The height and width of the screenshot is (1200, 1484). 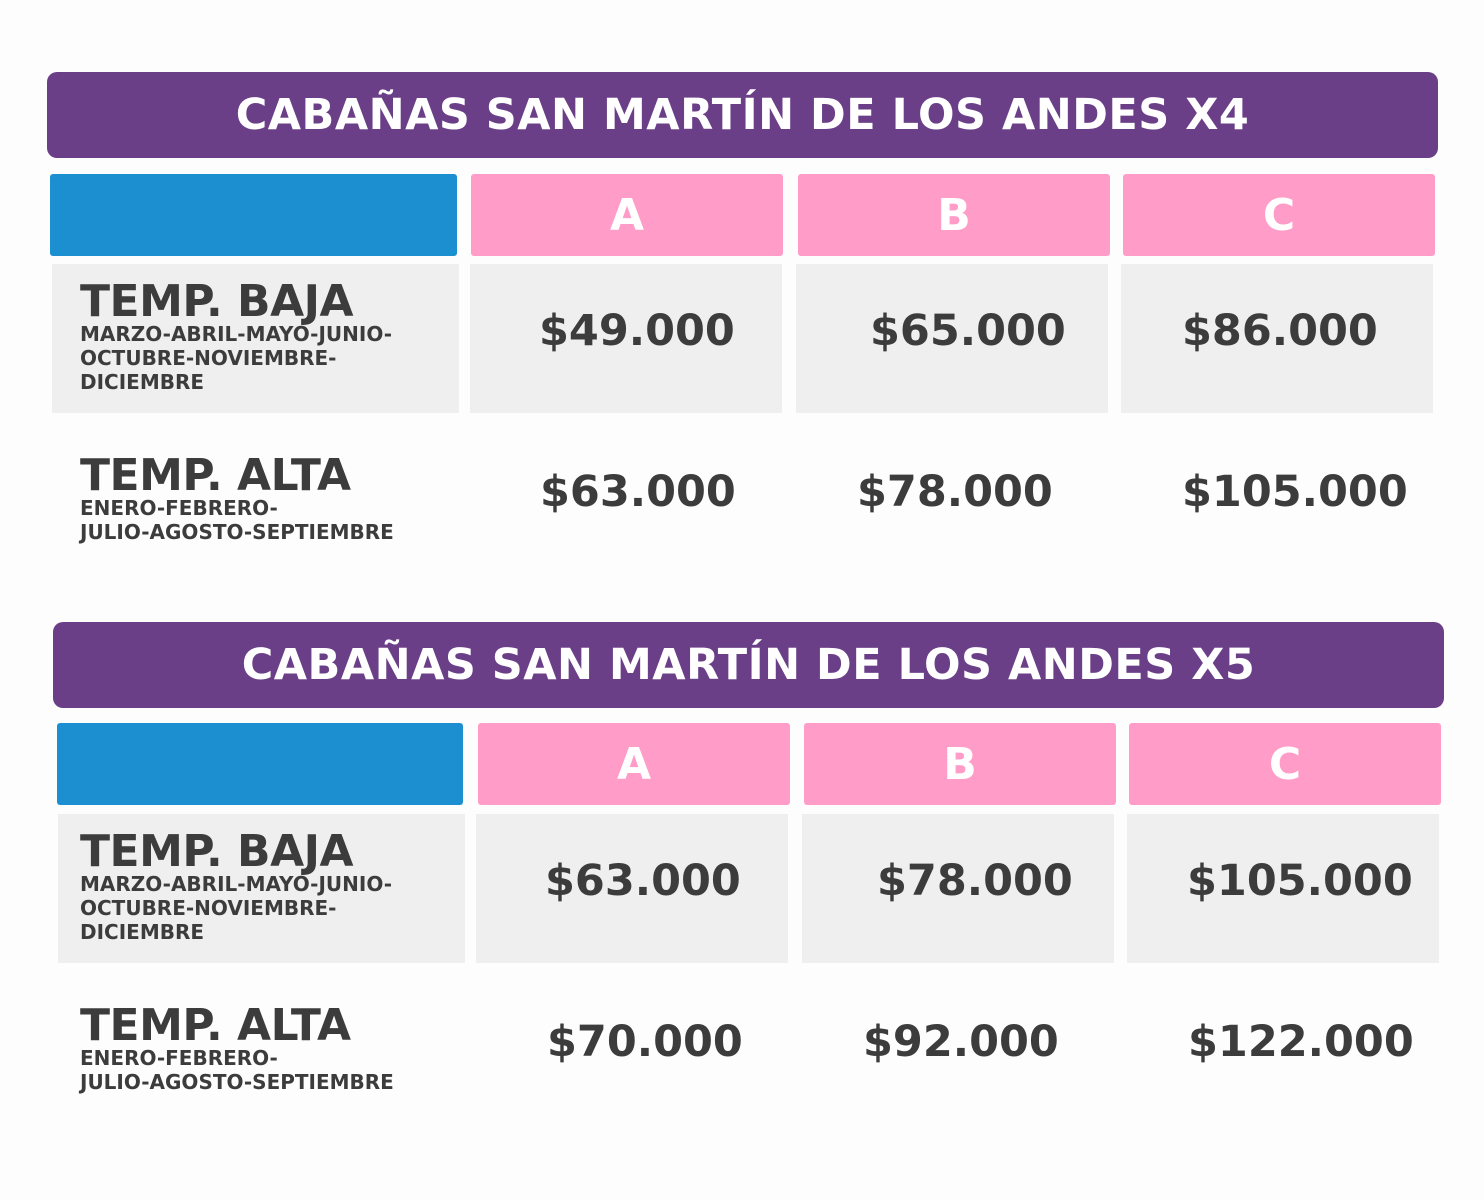 I want to click on table-title: CABAÑAS SAN MARTÍN DE LOS ANDES X5, so click(x=748, y=665).